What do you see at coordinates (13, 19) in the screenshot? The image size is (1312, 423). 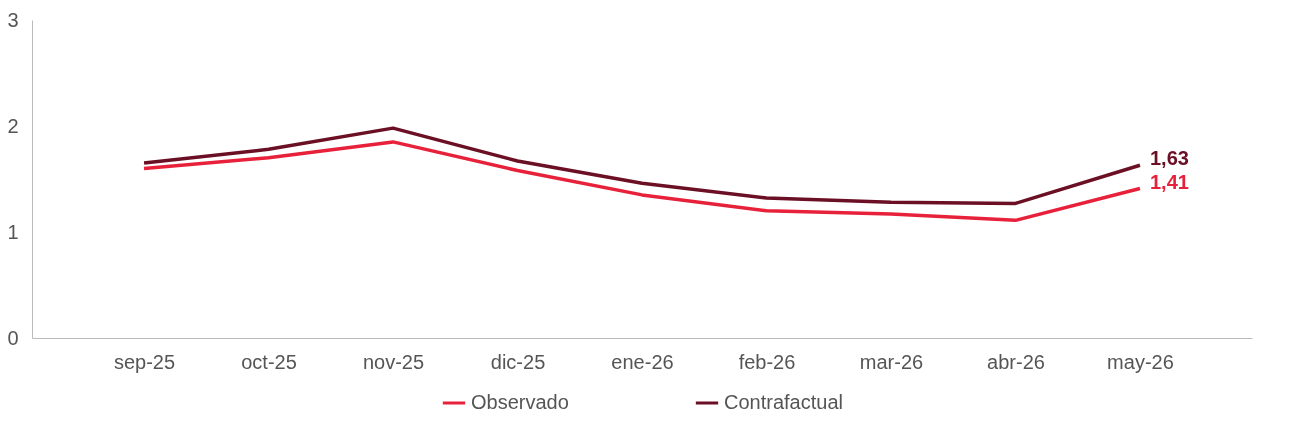 I see `y-tick-label: 3` at bounding box center [13, 19].